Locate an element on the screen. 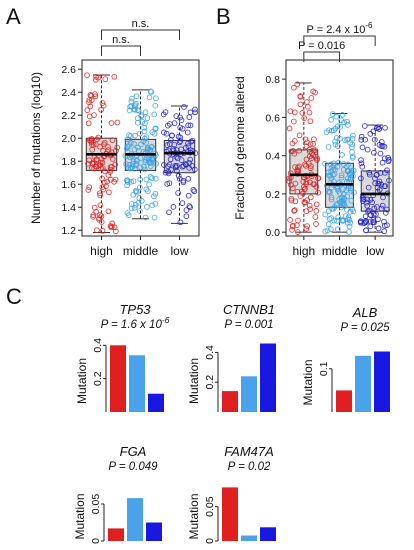  bar-middle is located at coordinates (363, 383).